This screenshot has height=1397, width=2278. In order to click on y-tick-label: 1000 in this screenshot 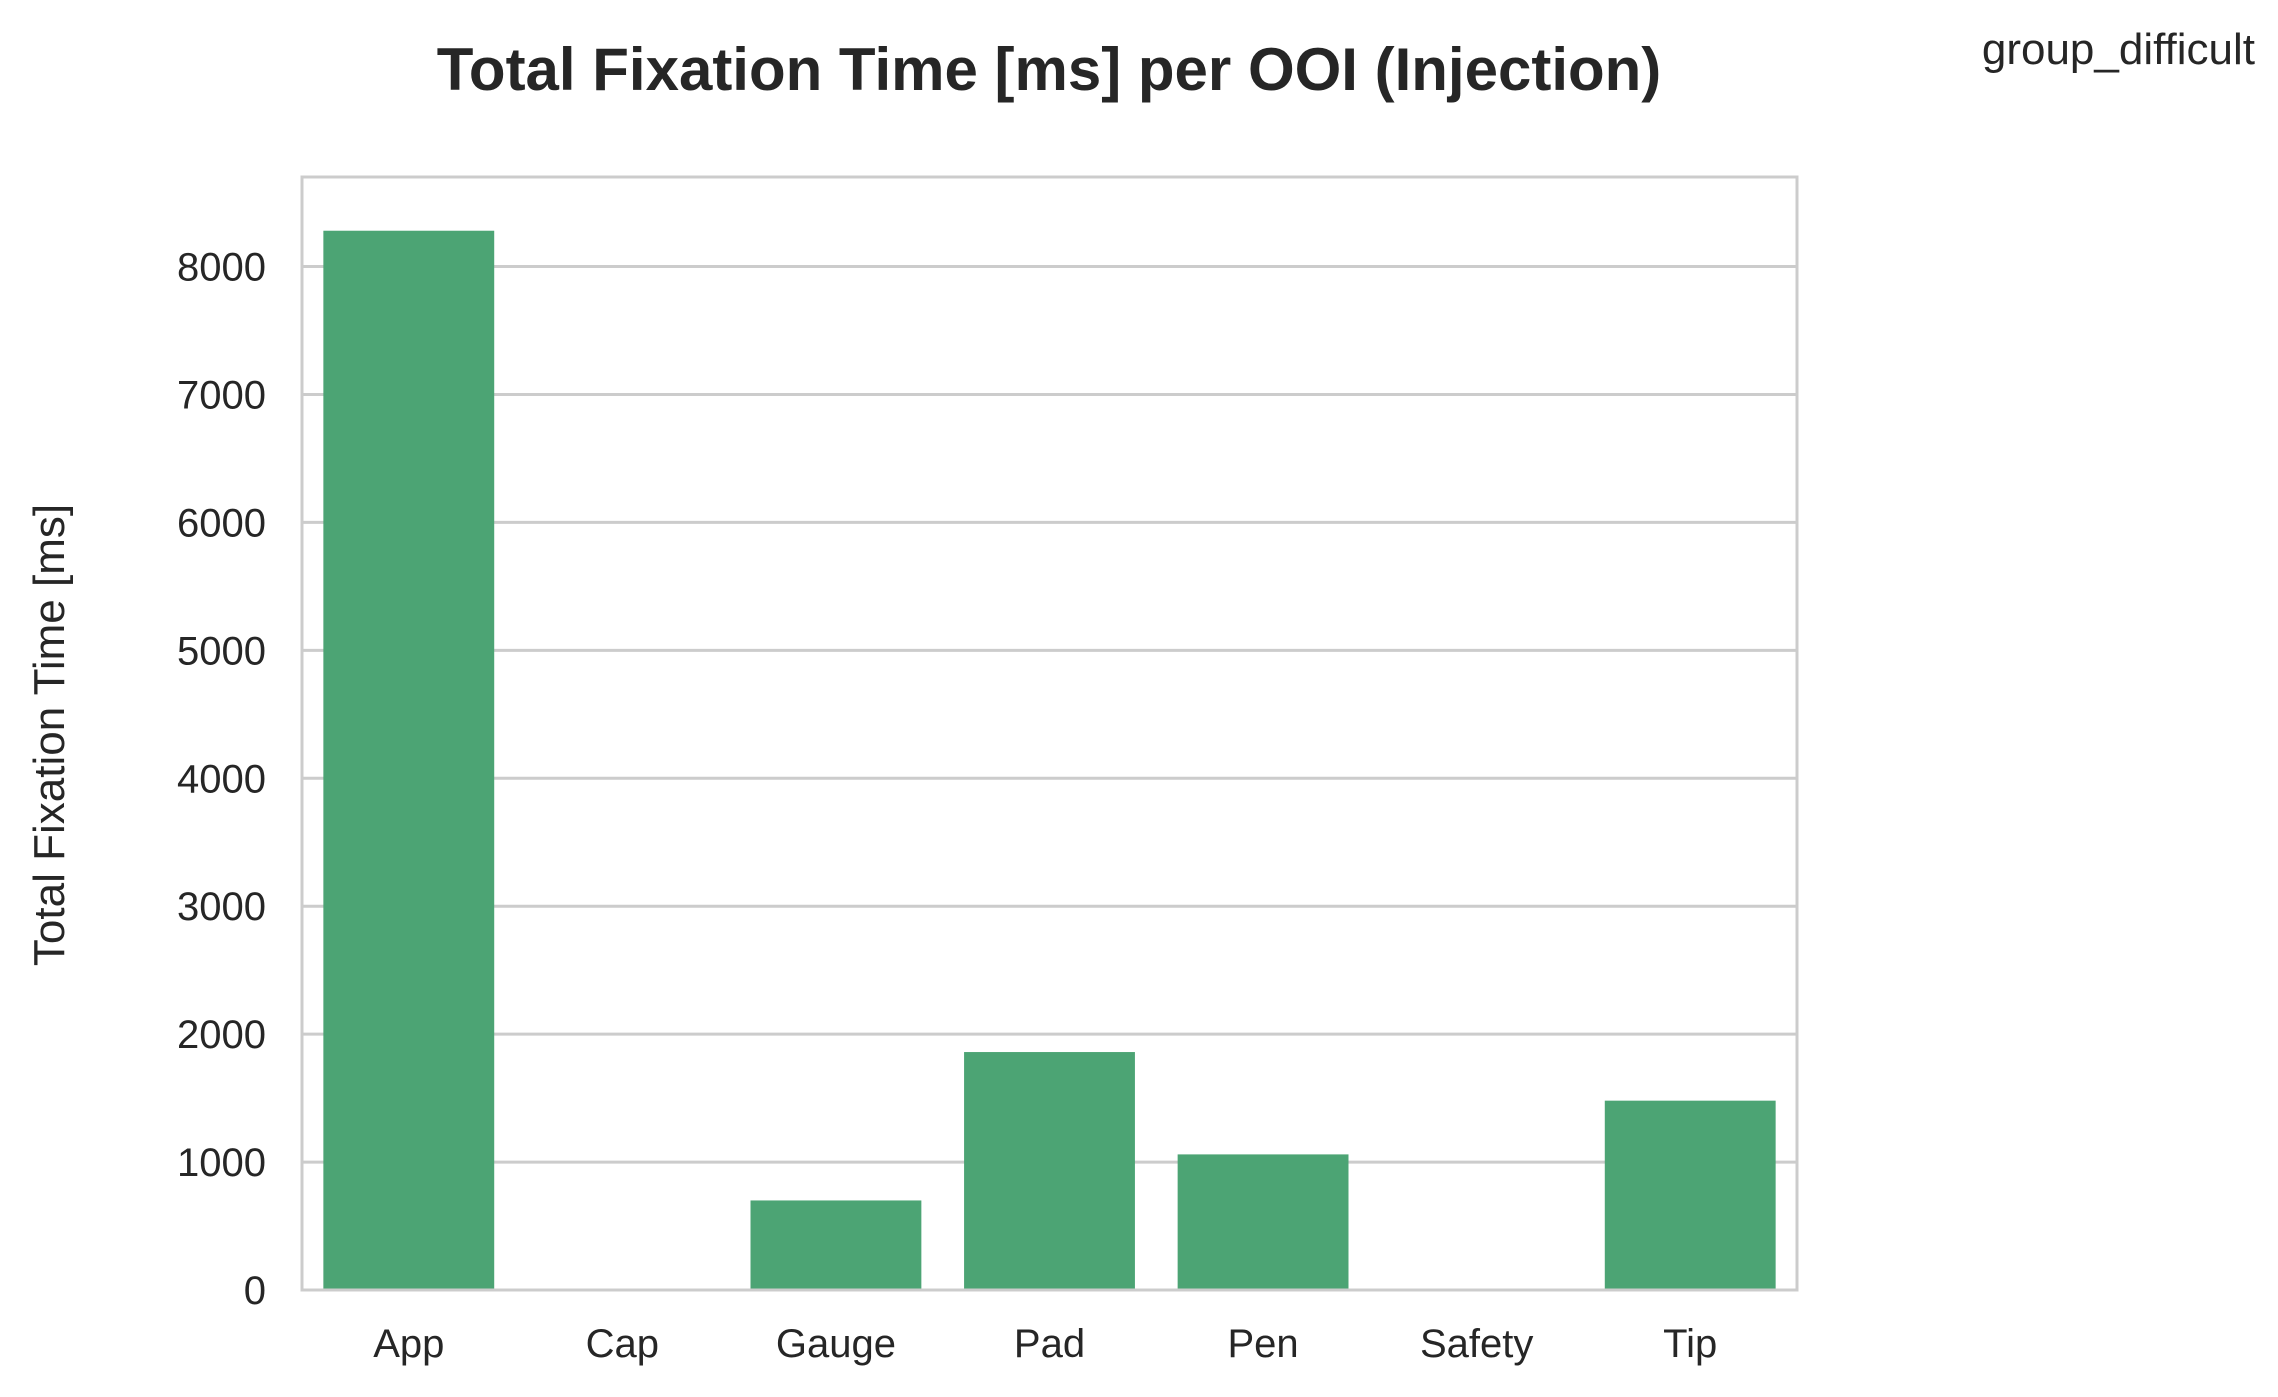, I will do `click(221, 1163)`.